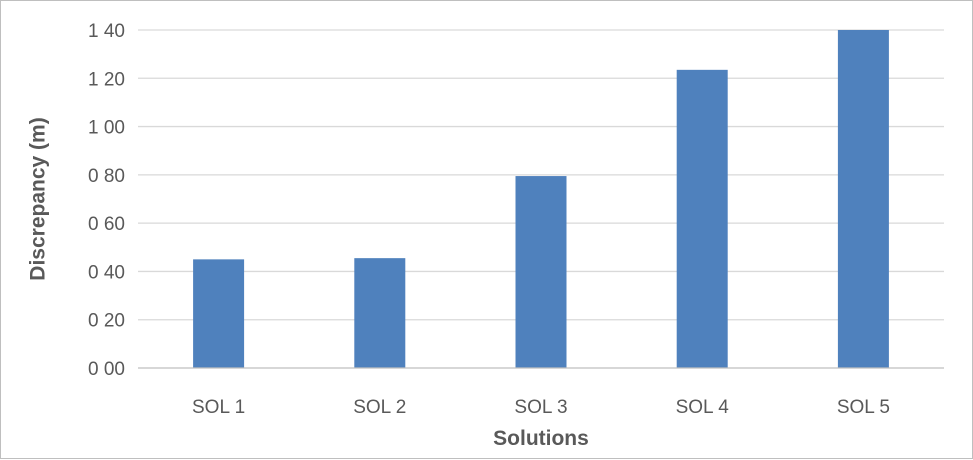 The width and height of the screenshot is (973, 460). I want to click on x-tick-label: SOL 1, so click(218, 407).